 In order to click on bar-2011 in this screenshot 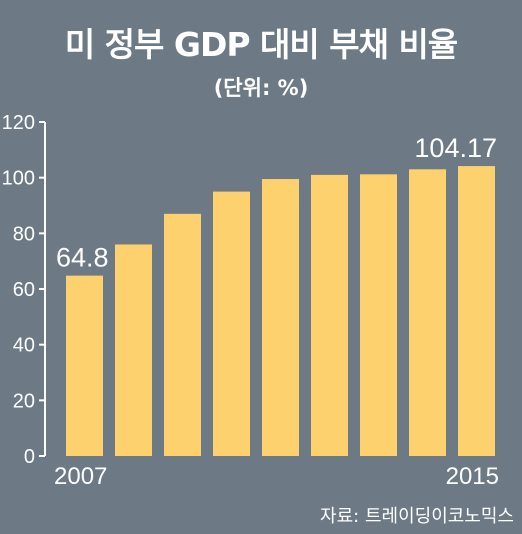, I will do `click(280, 317)`.